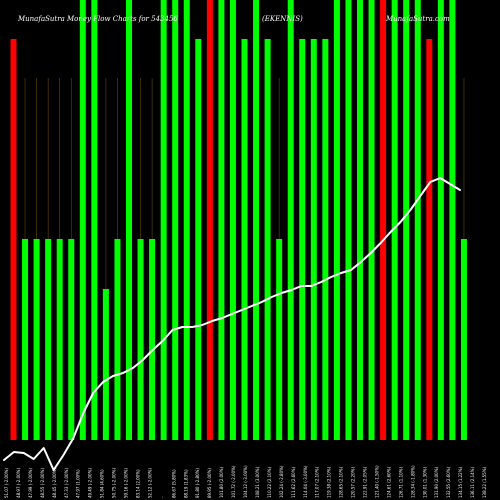  I want to click on x-tick-label: 110.22 (2.10%), so click(269, 482).